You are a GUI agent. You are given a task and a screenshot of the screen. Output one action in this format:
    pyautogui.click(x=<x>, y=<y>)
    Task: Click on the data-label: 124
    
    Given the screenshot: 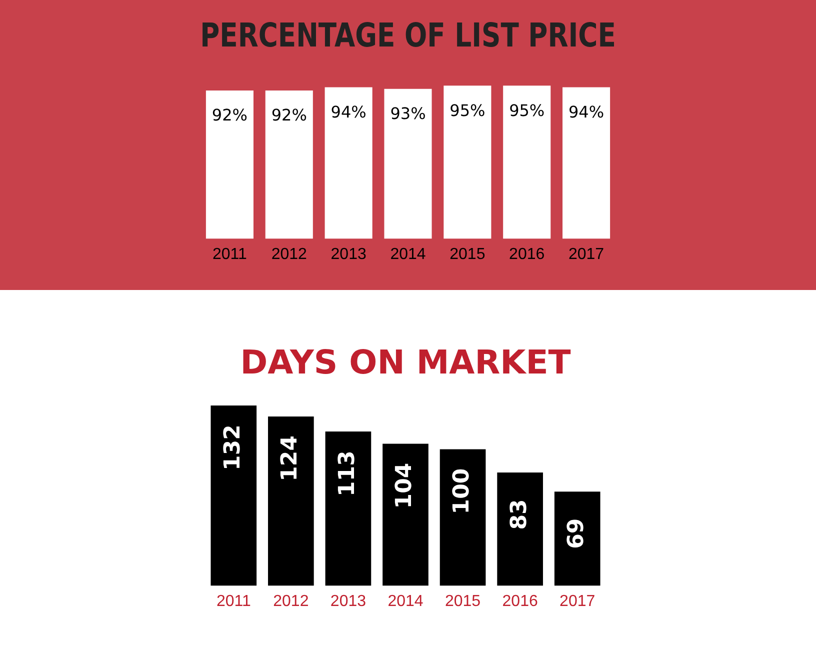 What is the action you would take?
    pyautogui.click(x=290, y=458)
    